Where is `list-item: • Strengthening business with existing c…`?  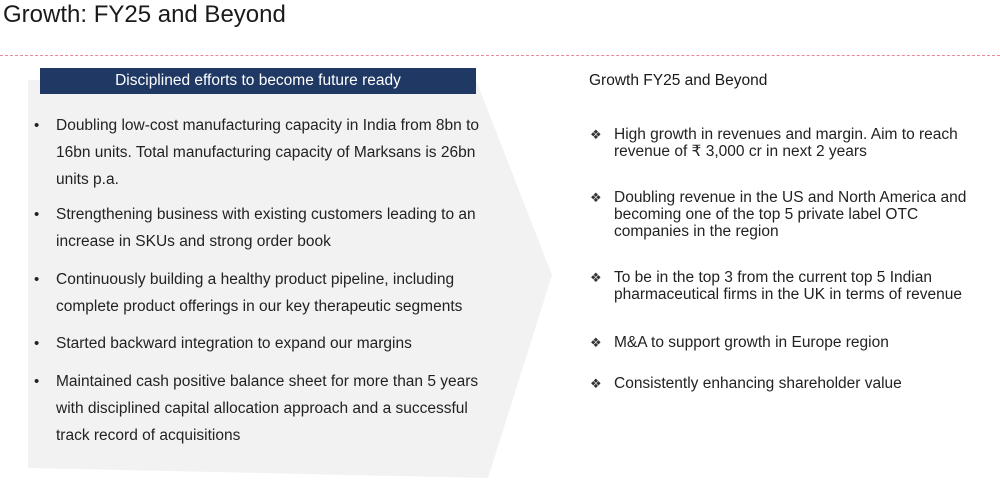 list-item: • Strengthening business with existing c… is located at coordinates (262, 228).